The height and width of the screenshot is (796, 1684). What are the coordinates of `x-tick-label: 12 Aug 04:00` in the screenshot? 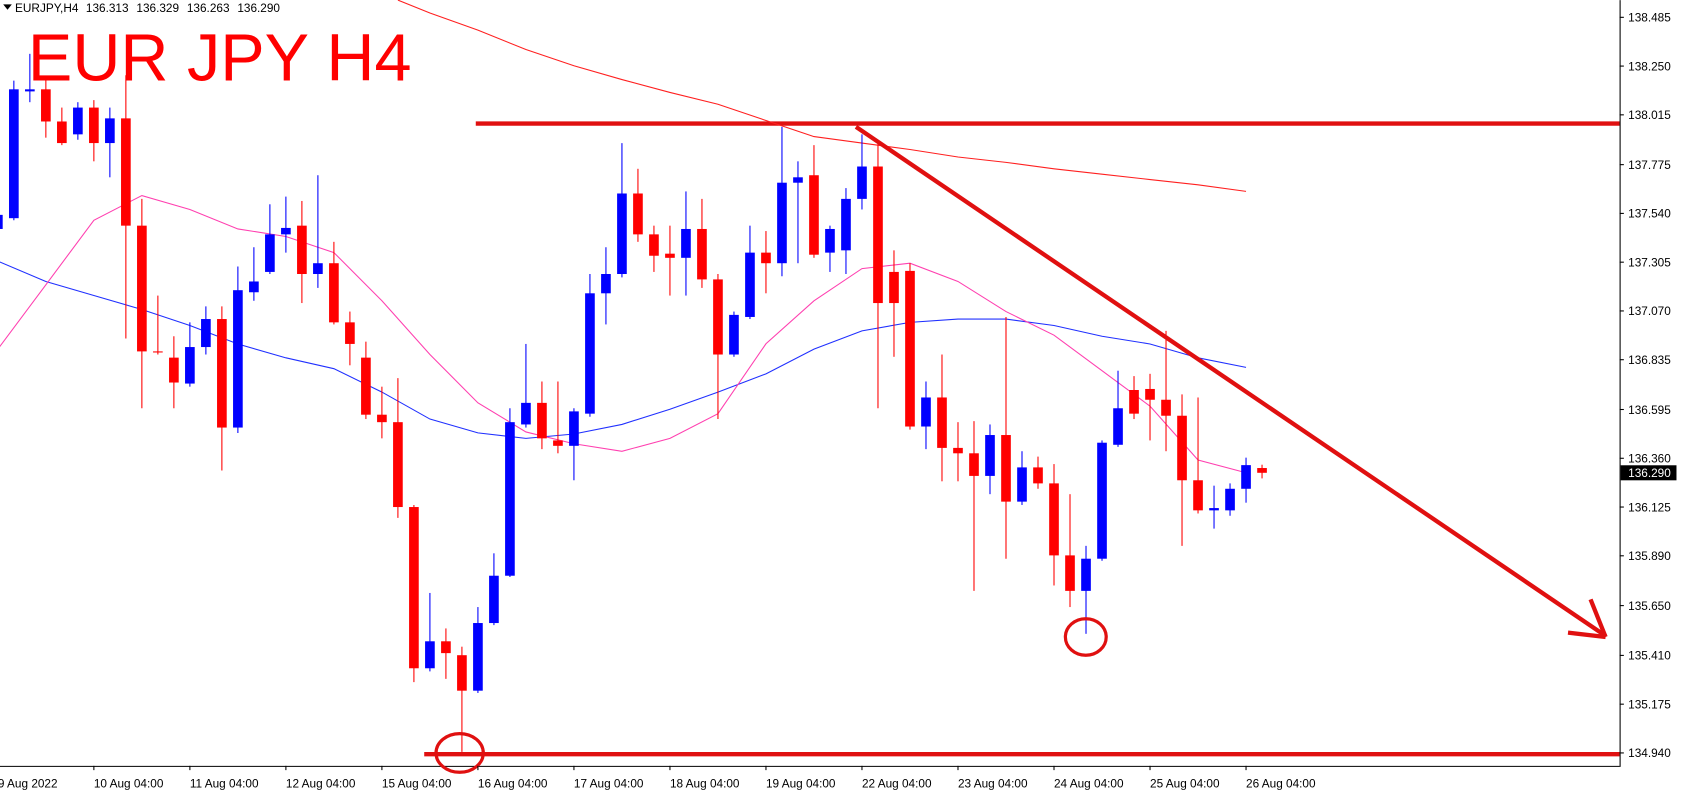 It's located at (321, 783).